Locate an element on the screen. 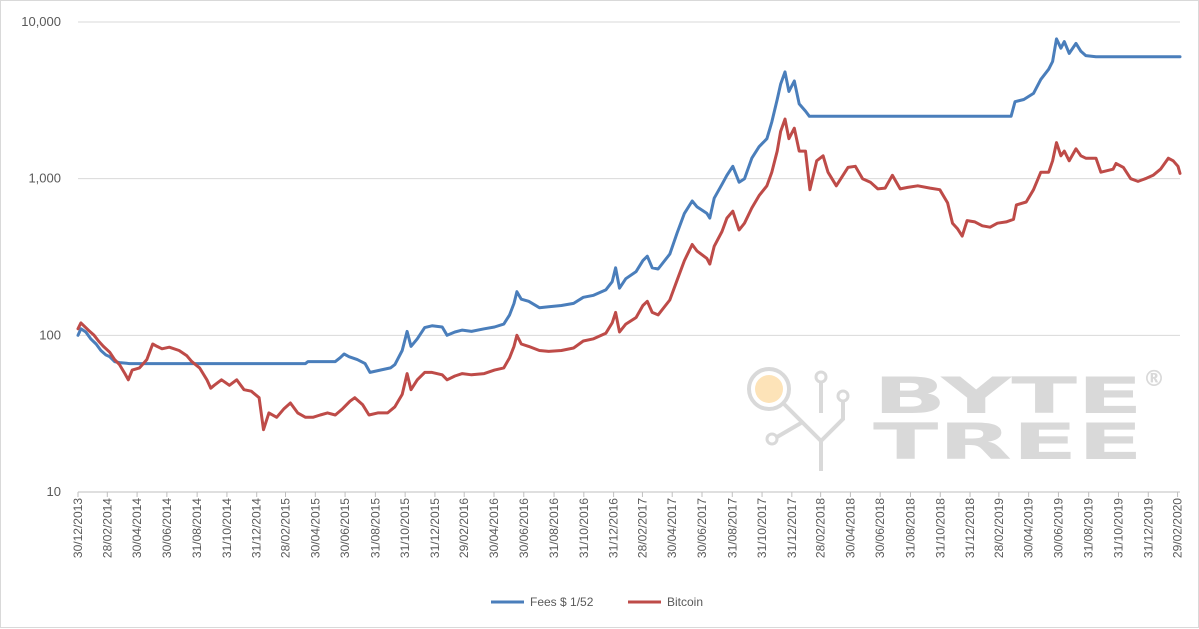  x-tick-label: 28/02/2015 is located at coordinates (286, 528).